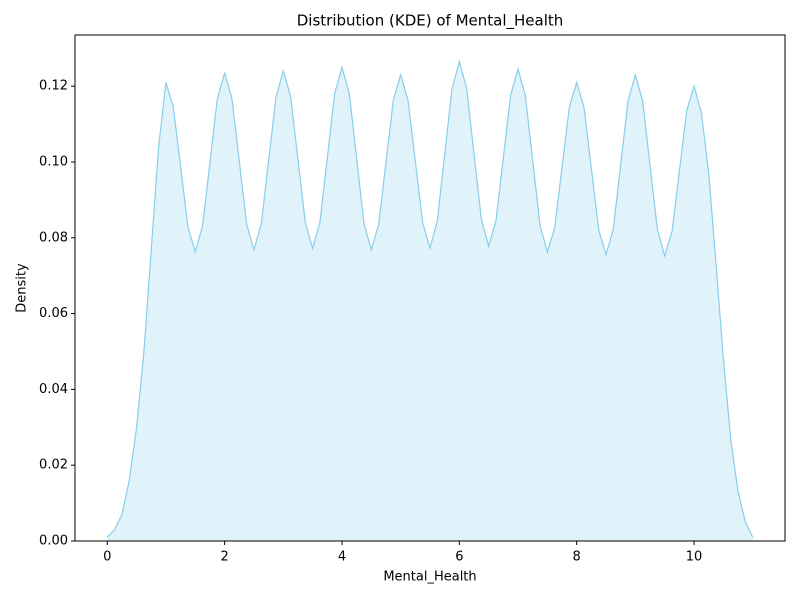 Image resolution: width=800 pixels, height=600 pixels. I want to click on y-tick-label: 0.06, so click(53, 313).